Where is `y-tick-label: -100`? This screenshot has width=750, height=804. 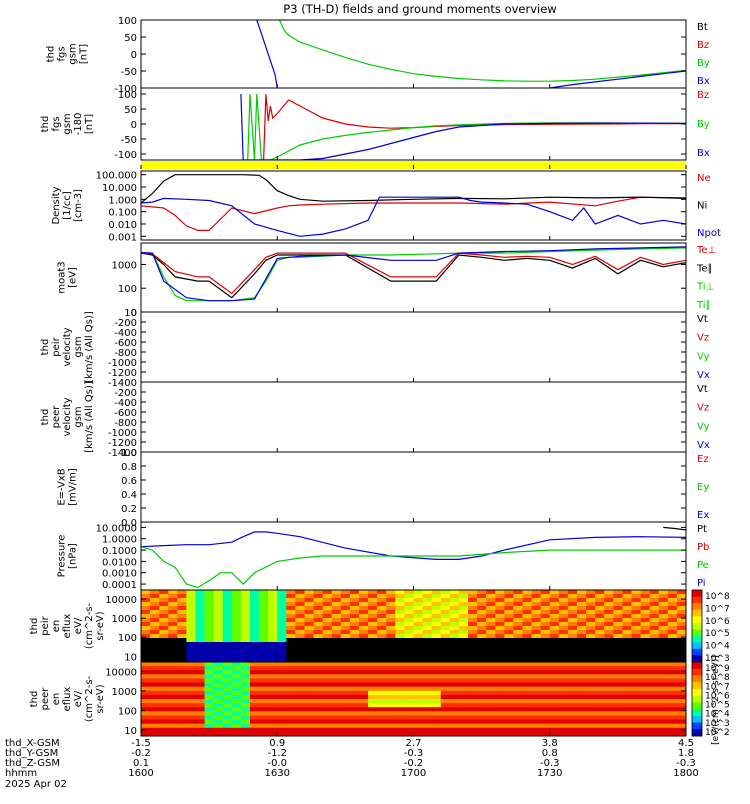 y-tick-label: -100 is located at coordinates (125, 89).